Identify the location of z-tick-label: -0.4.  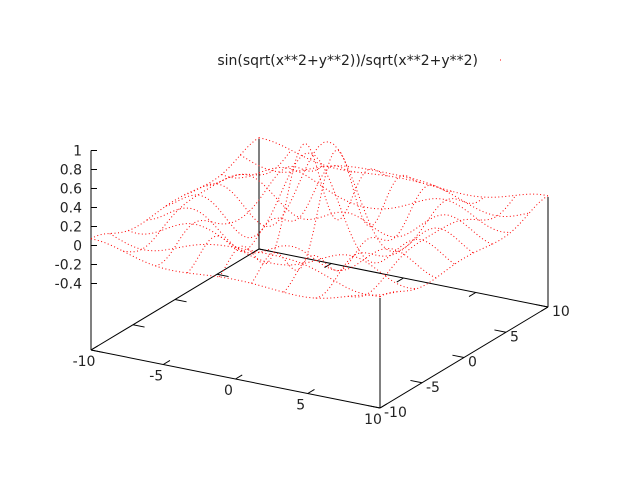
(68, 285).